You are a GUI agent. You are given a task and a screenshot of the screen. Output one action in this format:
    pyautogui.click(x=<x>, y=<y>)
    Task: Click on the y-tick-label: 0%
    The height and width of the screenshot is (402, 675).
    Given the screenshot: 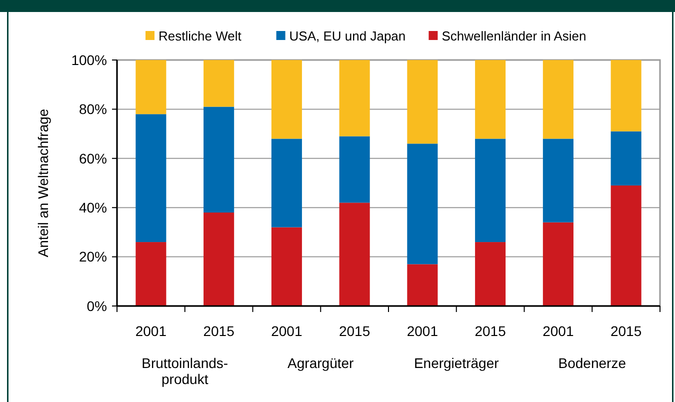 What is the action you would take?
    pyautogui.click(x=96, y=306)
    